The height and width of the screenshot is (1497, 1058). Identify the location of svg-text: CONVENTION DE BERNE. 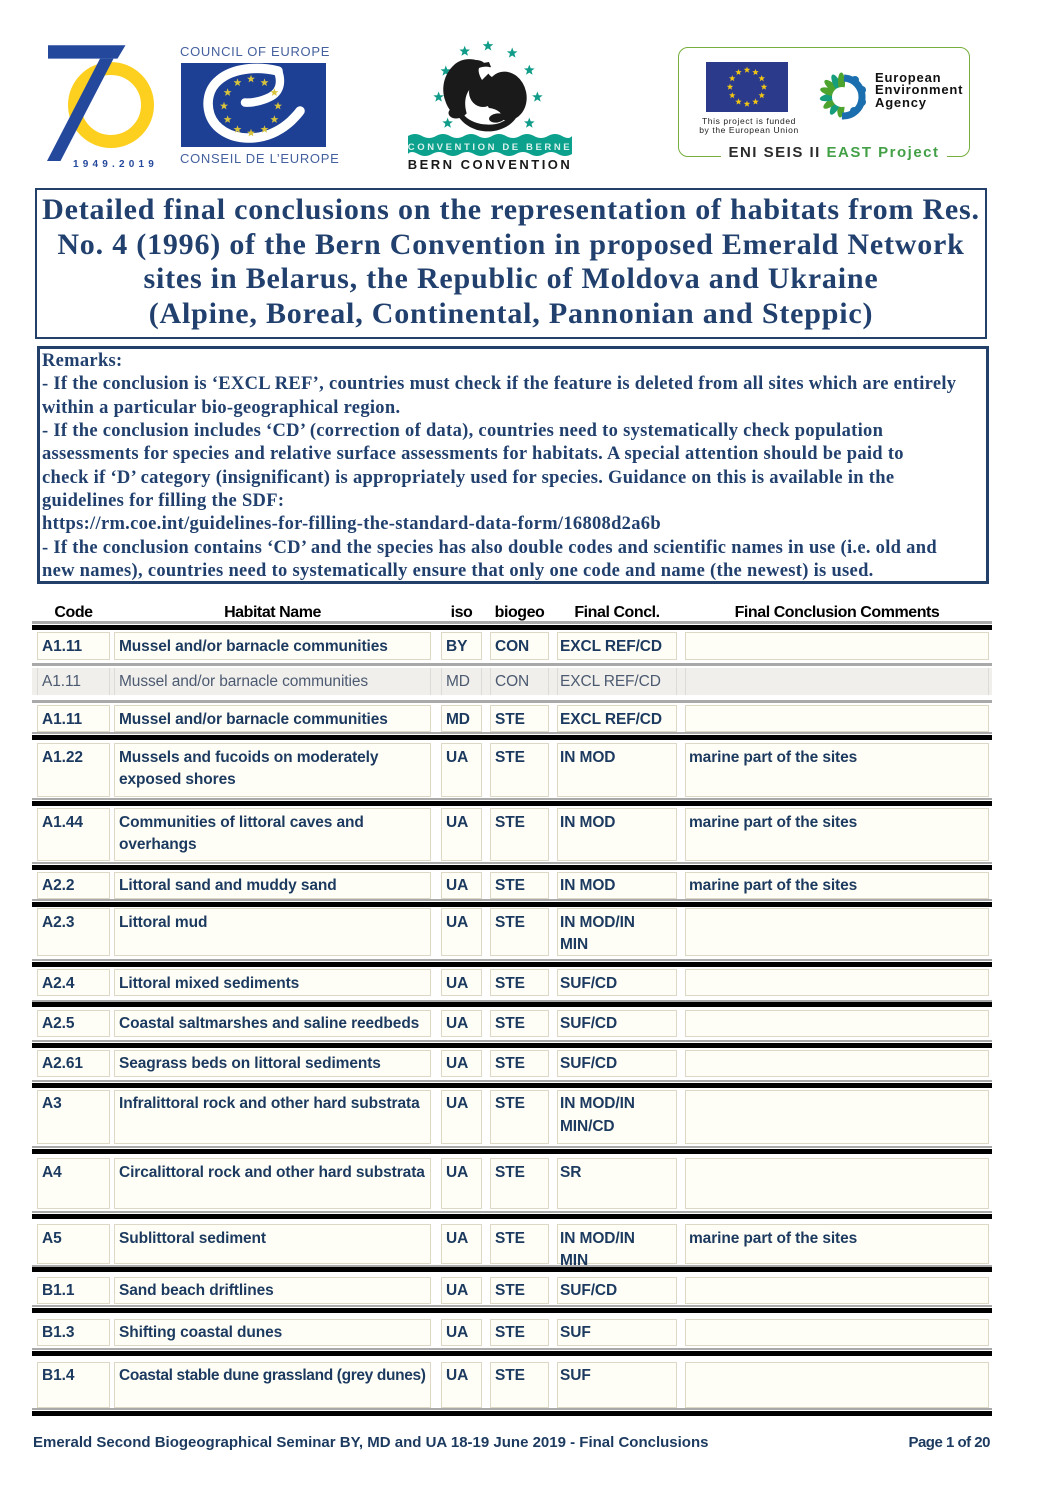
(490, 147).